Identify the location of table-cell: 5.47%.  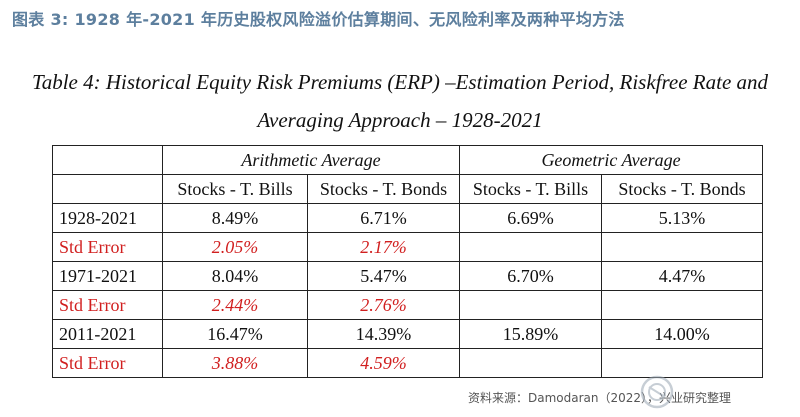
(383, 276).